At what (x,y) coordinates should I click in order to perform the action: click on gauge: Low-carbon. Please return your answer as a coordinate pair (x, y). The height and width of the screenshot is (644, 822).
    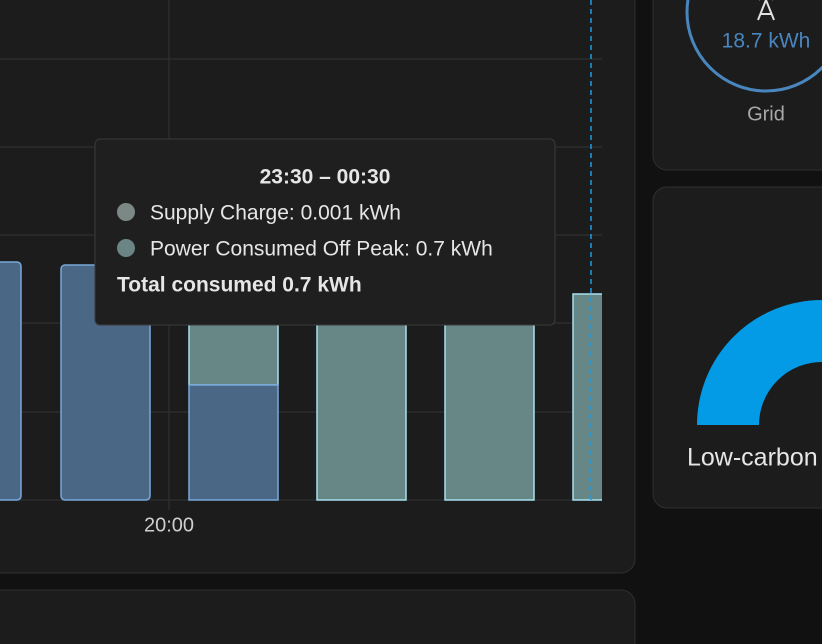
    Looking at the image, I should click on (754, 386).